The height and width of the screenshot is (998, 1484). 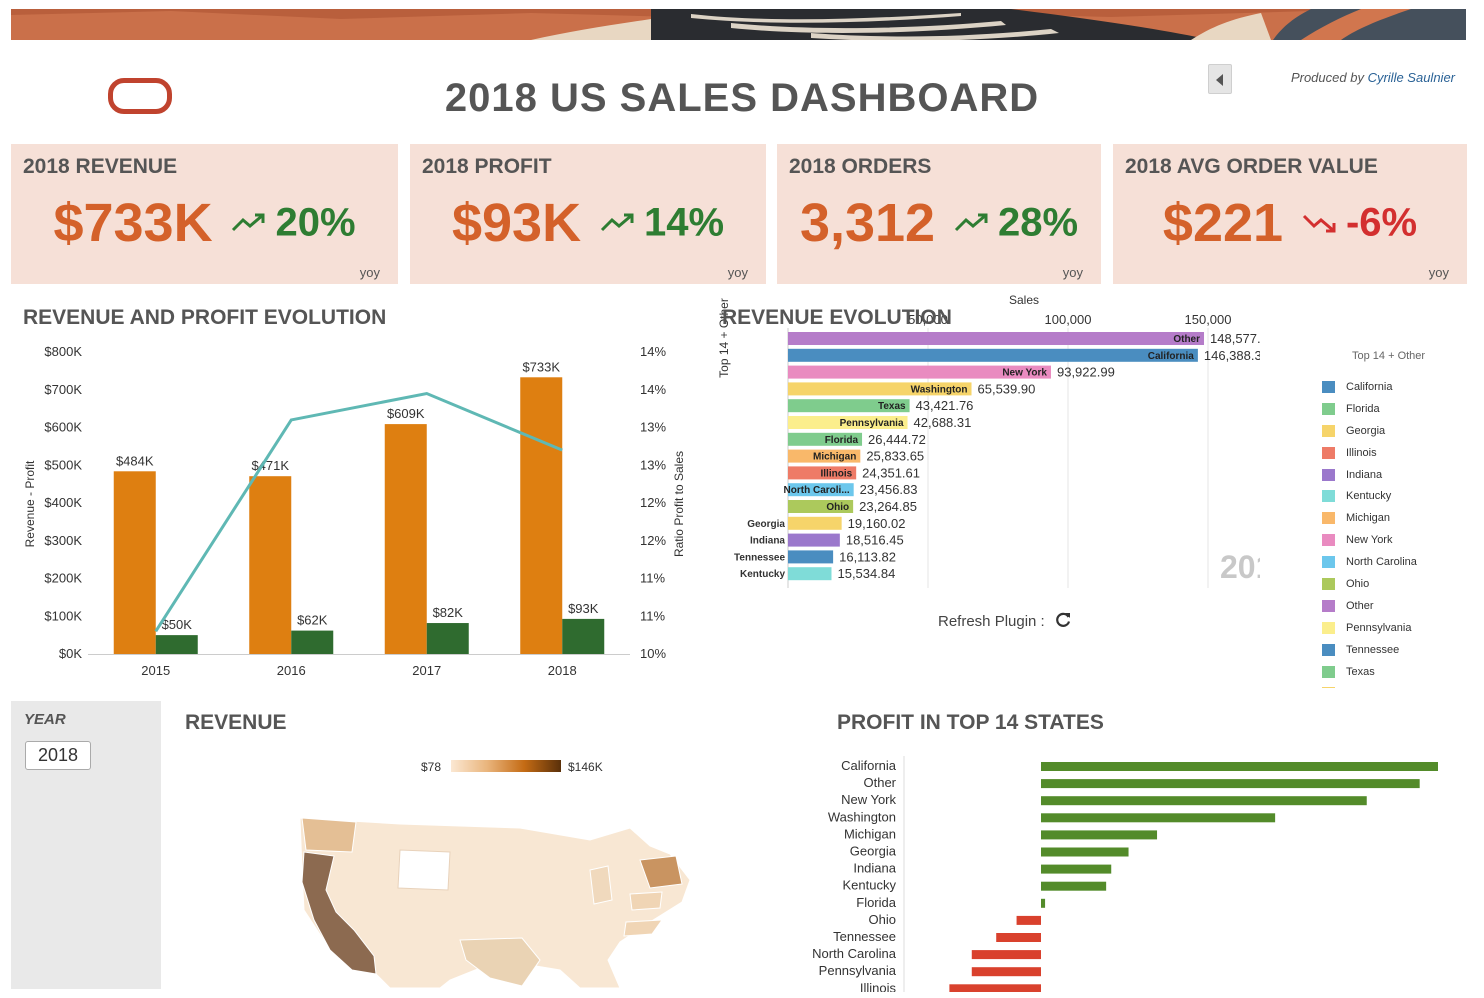 What do you see at coordinates (248, 222) in the screenshot?
I see `trend-up-icon` at bounding box center [248, 222].